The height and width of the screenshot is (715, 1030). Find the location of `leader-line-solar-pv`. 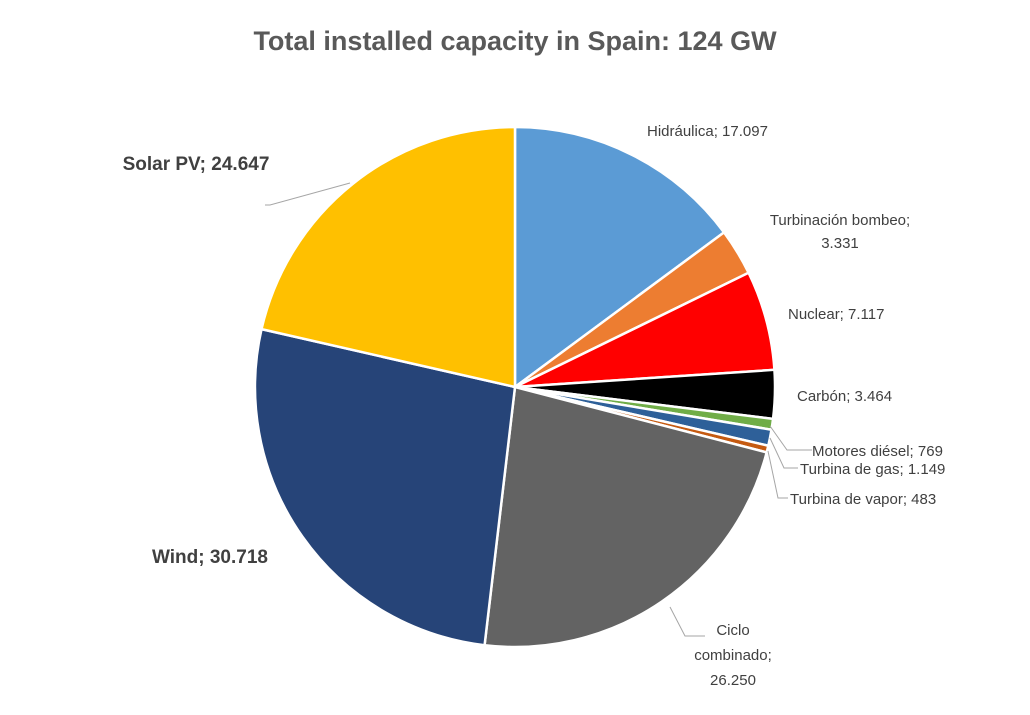

leader-line-solar-pv is located at coordinates (308, 194).